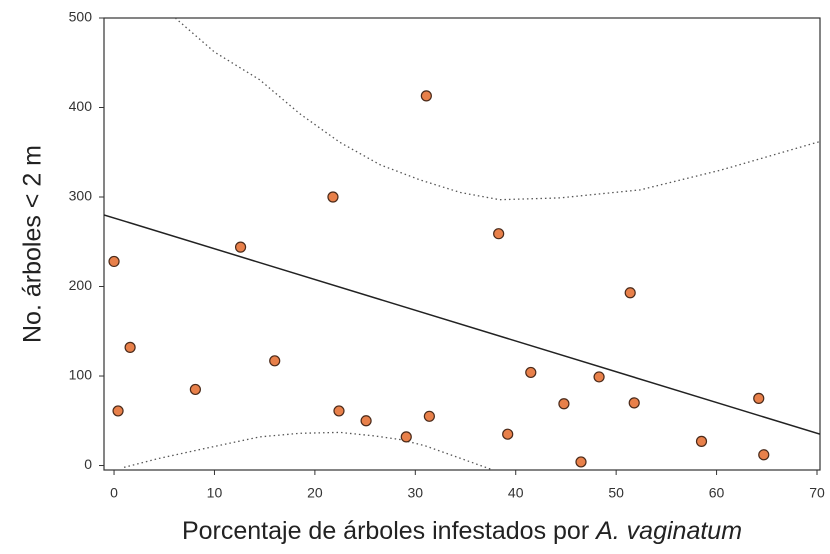  What do you see at coordinates (817, 493) in the screenshot?
I see `x-tick-label: 70` at bounding box center [817, 493].